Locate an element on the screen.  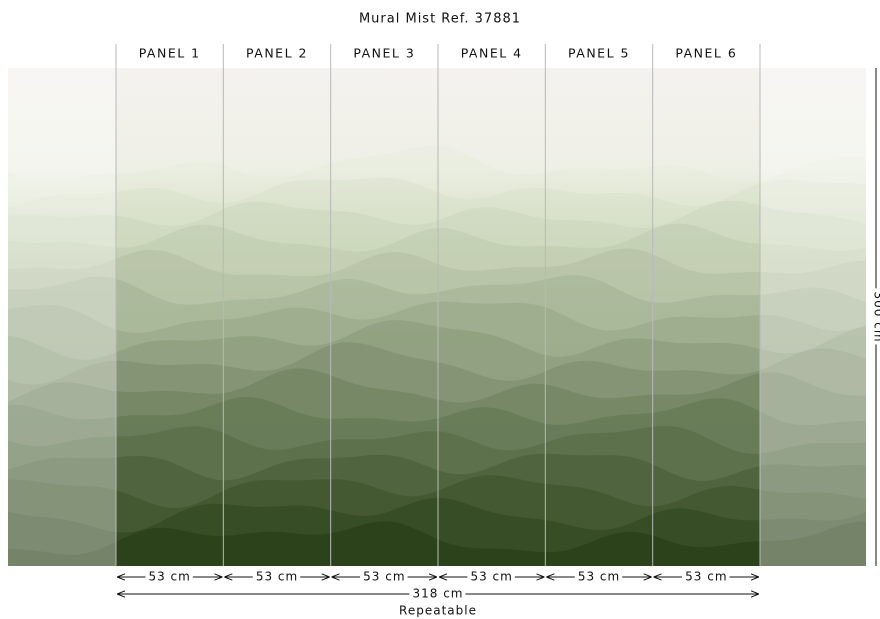
panel-label: PANEL 3 is located at coordinates (384, 53).